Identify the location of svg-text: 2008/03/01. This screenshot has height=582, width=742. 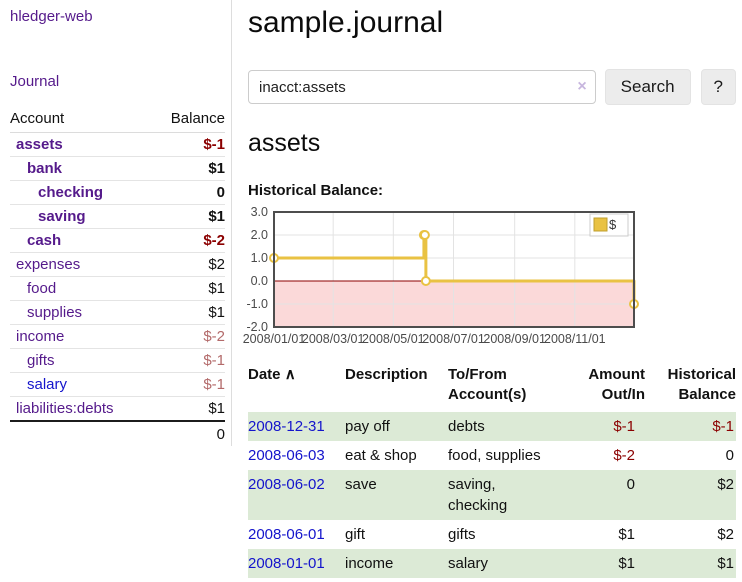
(333, 339).